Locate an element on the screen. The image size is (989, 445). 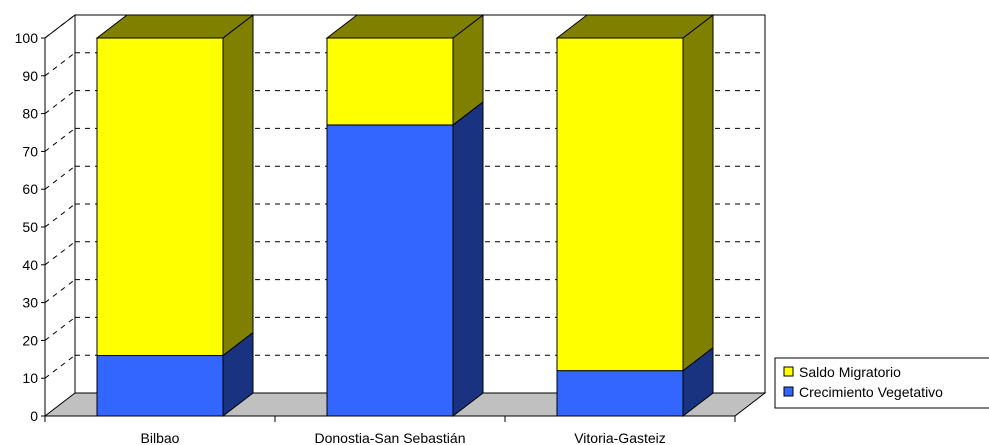
y-tick-label: 0 is located at coordinates (34, 416).